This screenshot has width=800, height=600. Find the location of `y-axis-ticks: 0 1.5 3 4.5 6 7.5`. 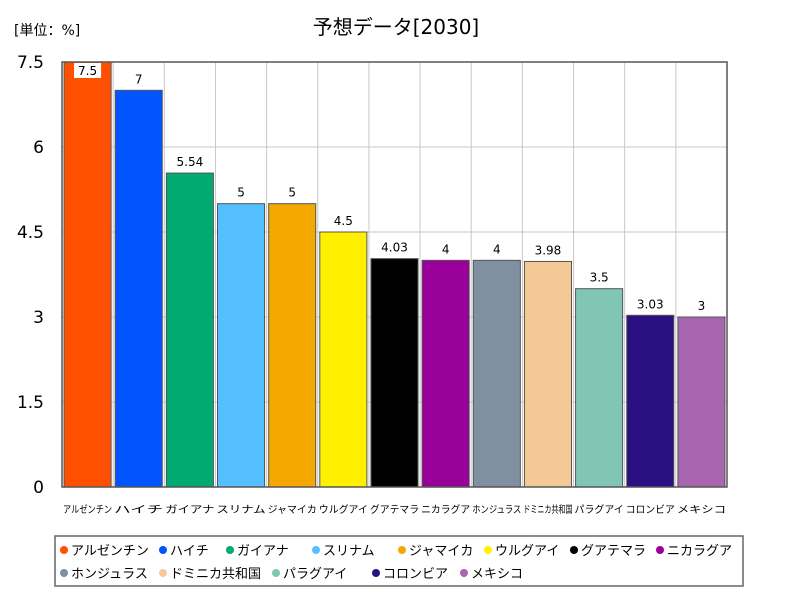

y-axis-ticks: 0 1.5 3 4.5 6 7.5 is located at coordinates (30, 275).